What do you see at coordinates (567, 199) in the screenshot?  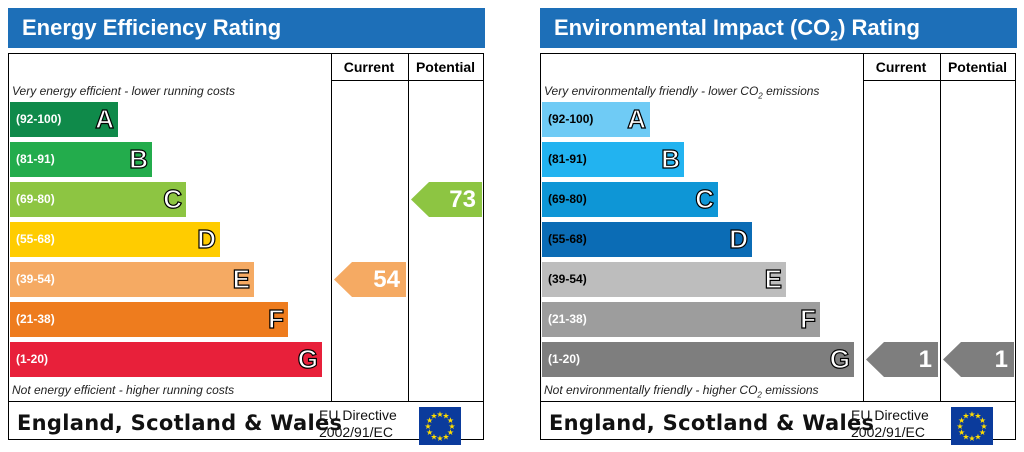 I see `env-band-range: (69-80)` at bounding box center [567, 199].